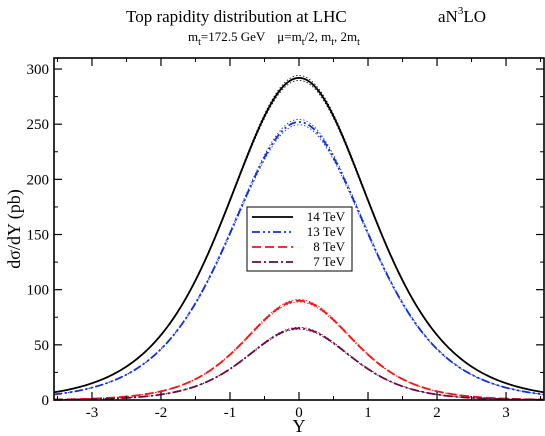 The height and width of the screenshot is (436, 545). What do you see at coordinates (236, 16) in the screenshot?
I see `chart-title: Top rapidity distribution at LHC` at bounding box center [236, 16].